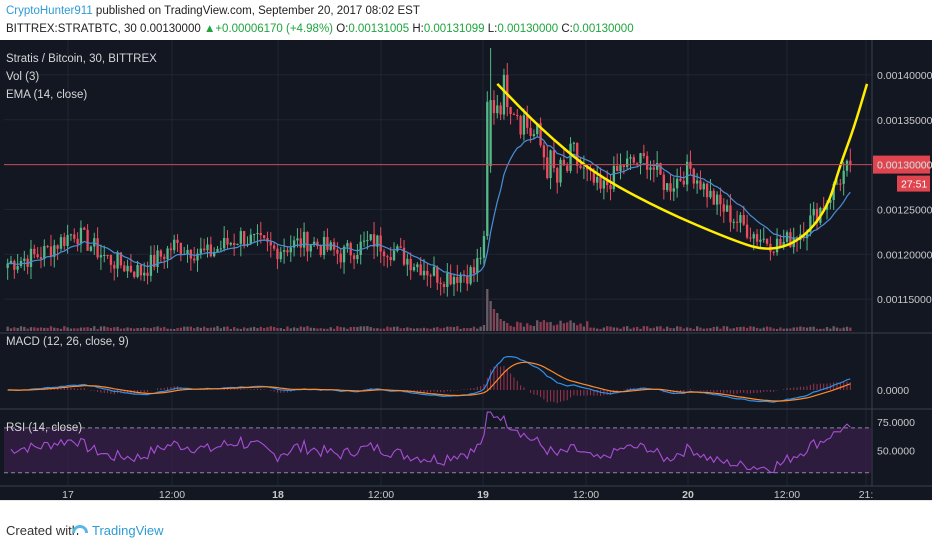  I want to click on tradingview-logo-icon, so click(80, 530).